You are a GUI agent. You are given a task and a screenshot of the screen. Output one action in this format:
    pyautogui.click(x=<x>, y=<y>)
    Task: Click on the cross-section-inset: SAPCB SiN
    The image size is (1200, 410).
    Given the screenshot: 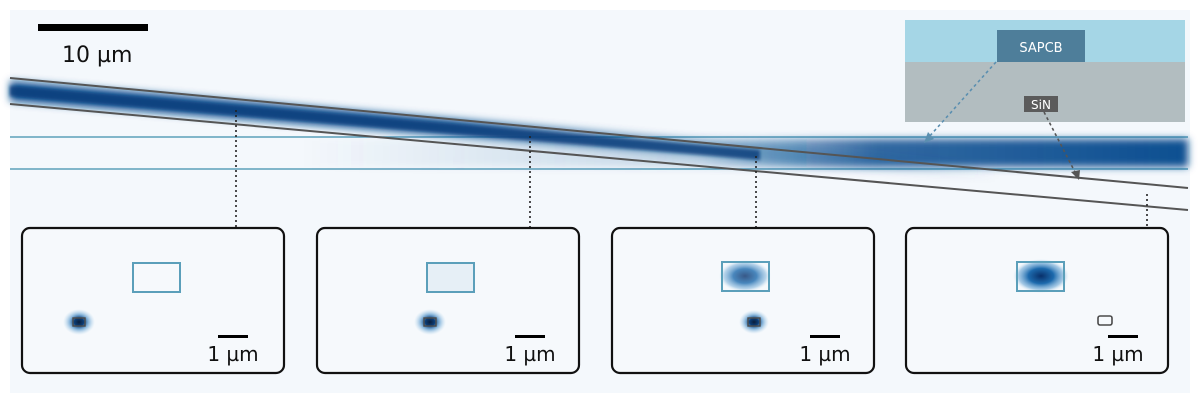 What is the action you would take?
    pyautogui.click(x=1045, y=71)
    